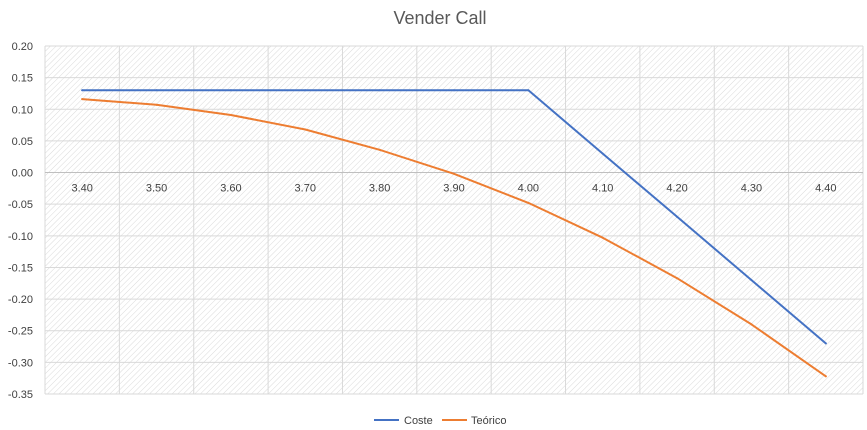  What do you see at coordinates (305, 189) in the screenshot?
I see `x-tick-label: 3.70` at bounding box center [305, 189].